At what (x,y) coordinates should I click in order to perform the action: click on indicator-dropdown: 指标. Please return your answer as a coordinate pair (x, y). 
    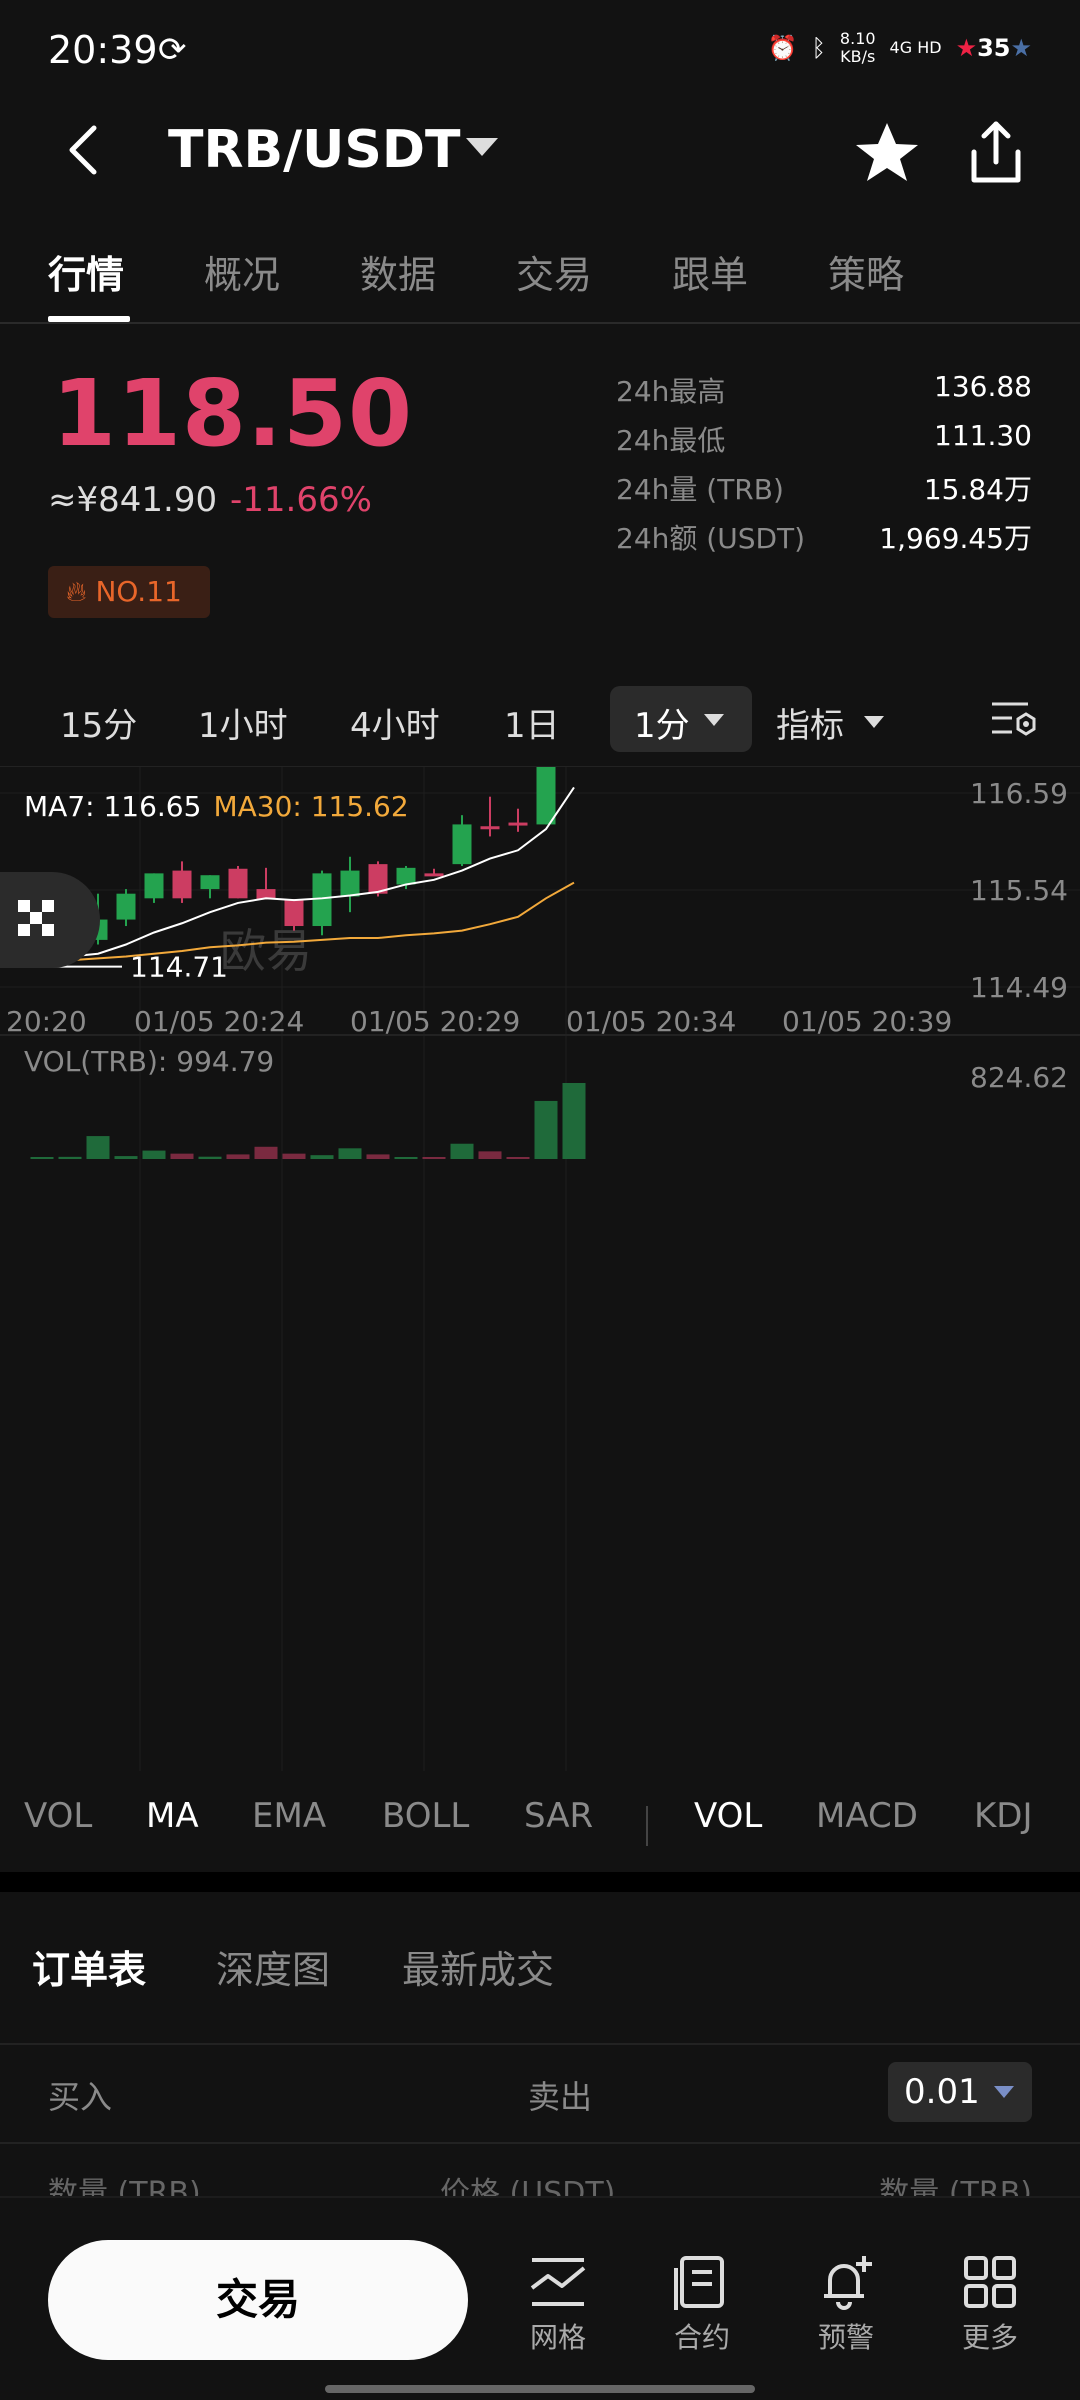
    Looking at the image, I should click on (810, 726).